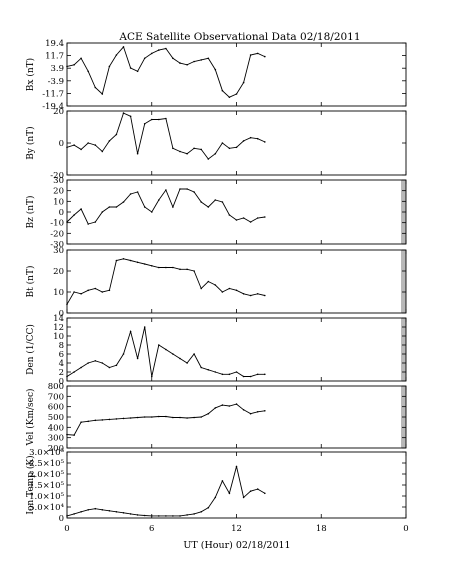  I want to click on temp-y-tick-label: 0, so click(61, 519).